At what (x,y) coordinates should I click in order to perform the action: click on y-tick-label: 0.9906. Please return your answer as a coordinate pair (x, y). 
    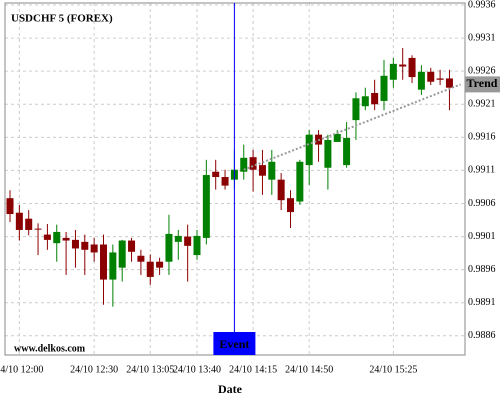
    Looking at the image, I should click on (482, 203).